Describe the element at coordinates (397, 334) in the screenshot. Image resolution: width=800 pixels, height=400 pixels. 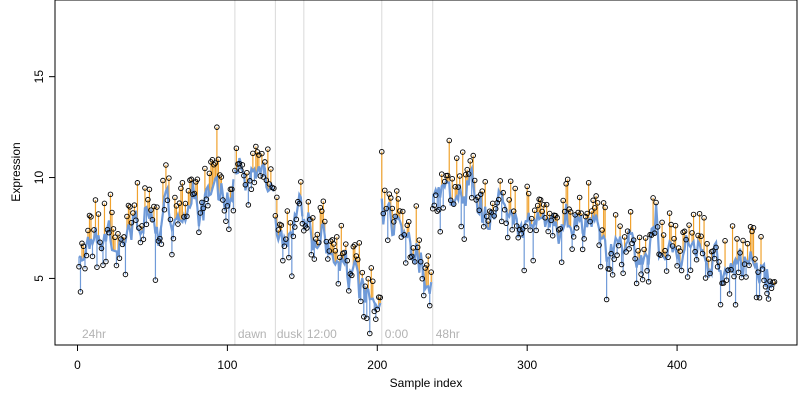
I see `phase-label: 0:00` at that location.